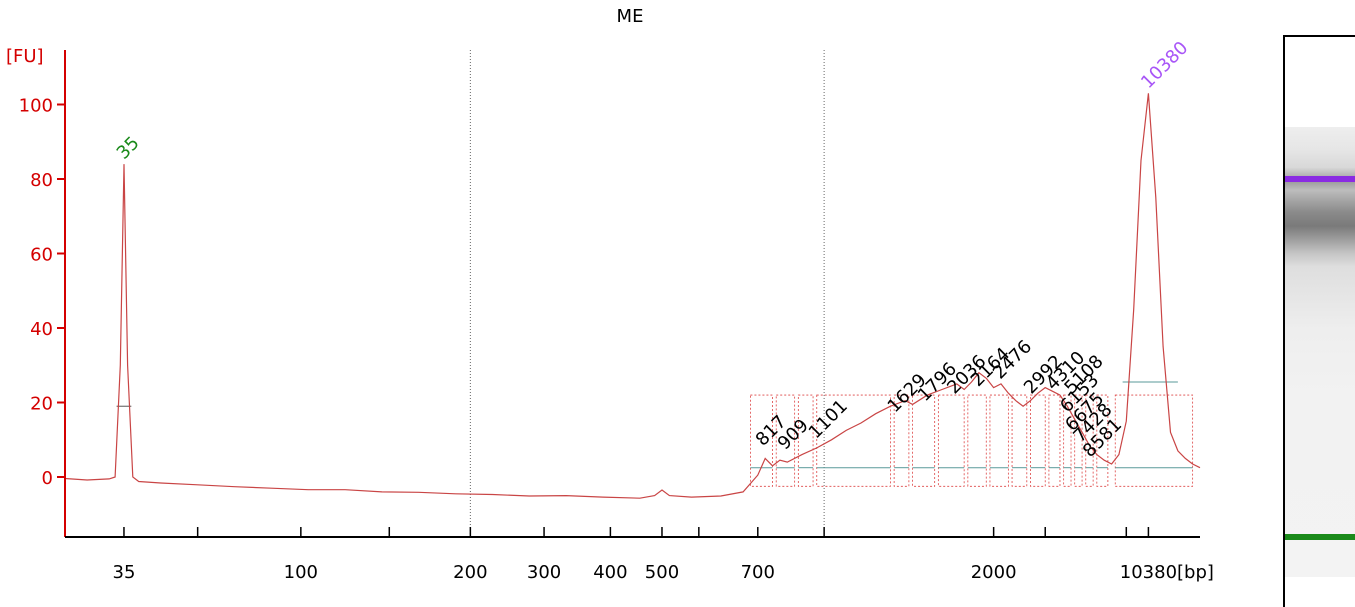 This screenshot has height=607, width=1355. Describe the element at coordinates (1320, 352) in the screenshot. I see `gel-lane` at that location.